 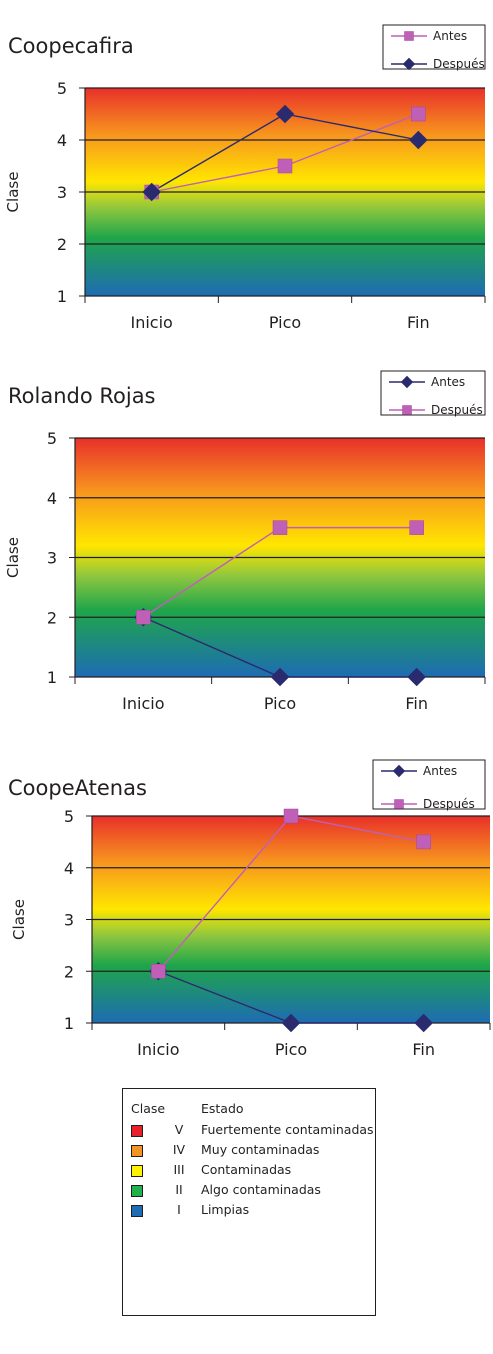 I want to click on key-class: V, so click(x=179, y=1129).